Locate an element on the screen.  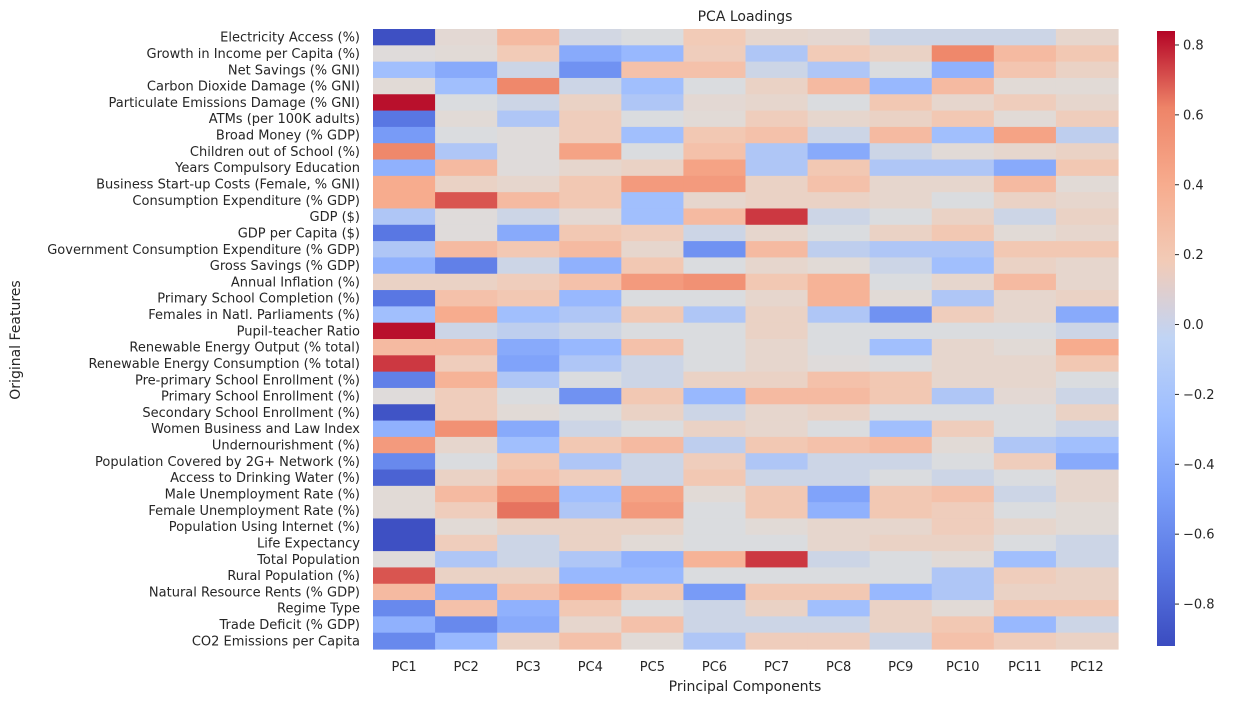
y-tick-label: Annual Inflation (%) is located at coordinates (295, 282).